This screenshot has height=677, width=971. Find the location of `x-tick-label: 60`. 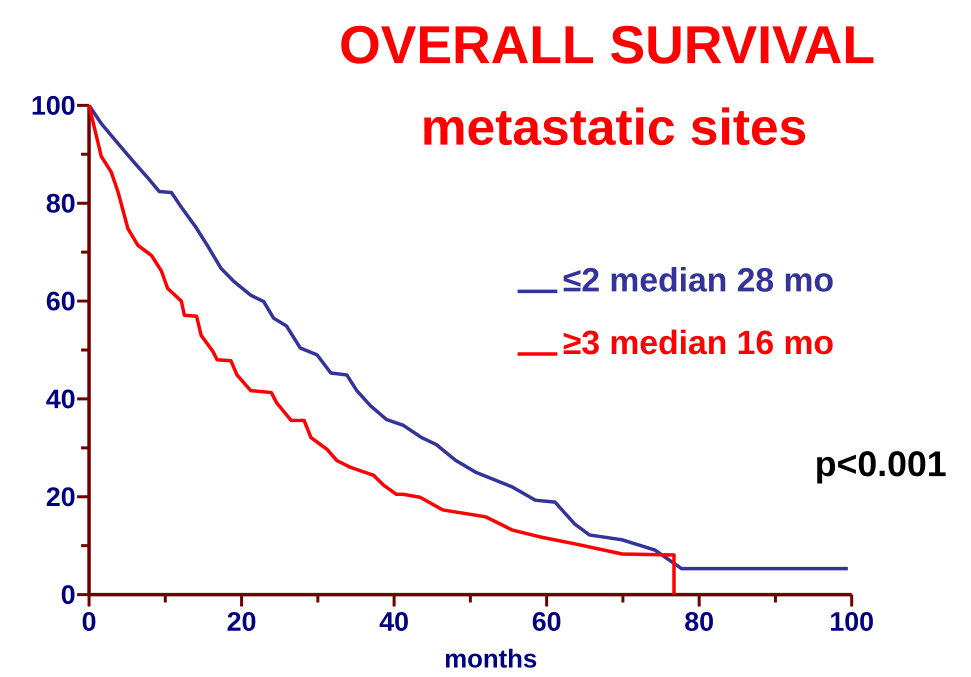

x-tick-label: 60 is located at coordinates (546, 621).